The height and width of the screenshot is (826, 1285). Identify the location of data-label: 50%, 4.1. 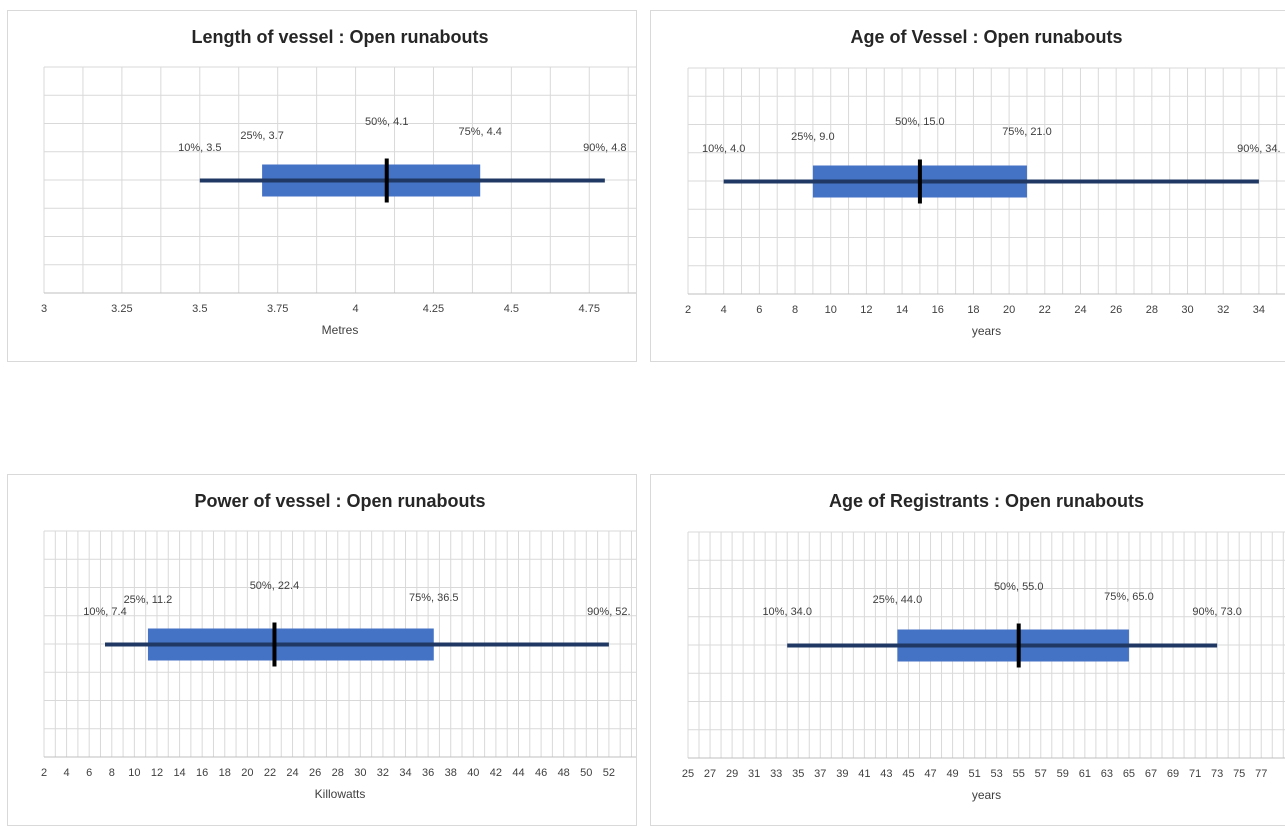
(386, 122).